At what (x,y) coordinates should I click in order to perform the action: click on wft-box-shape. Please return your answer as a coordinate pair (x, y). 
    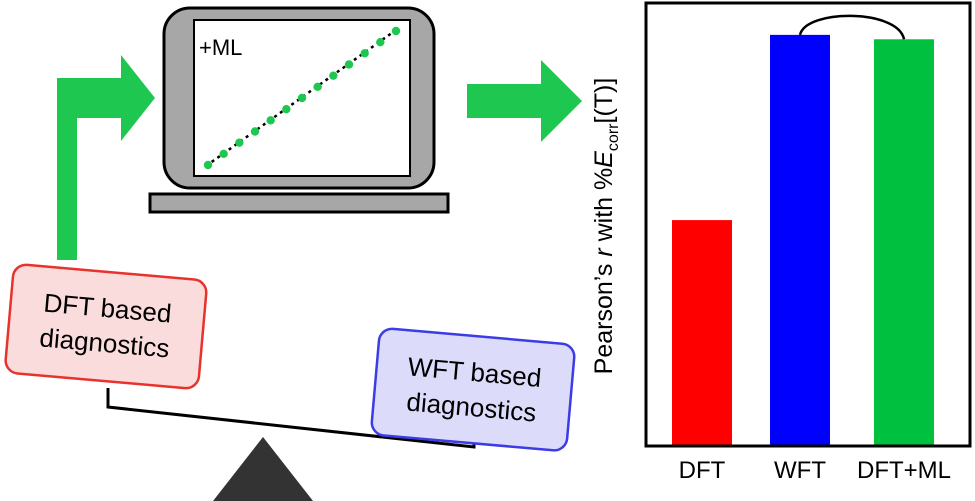
    Looking at the image, I should click on (473, 389).